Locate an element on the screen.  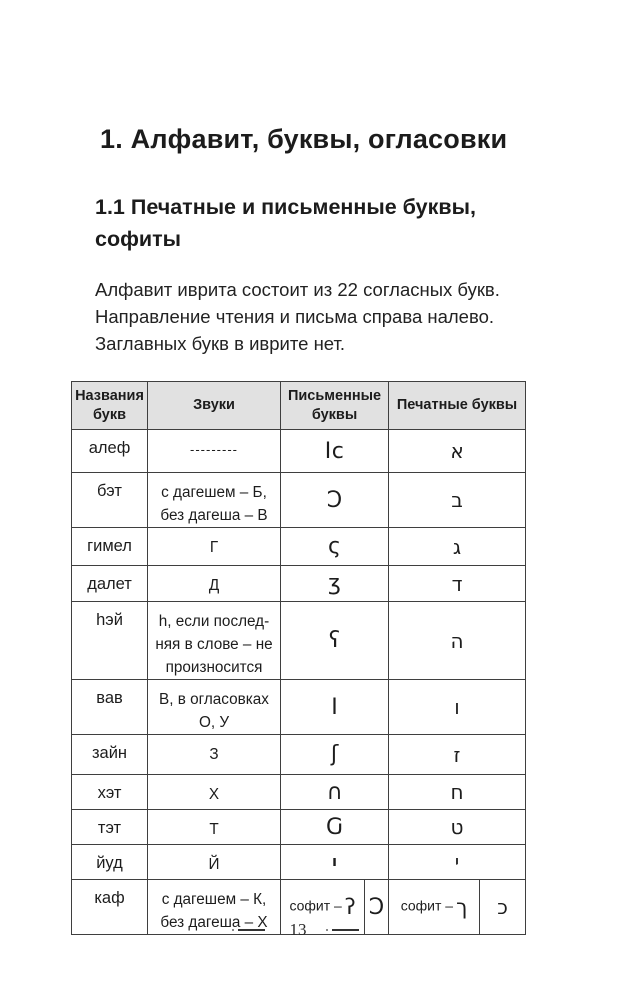
print-sofit-cell: софит – ך is located at coordinates (434, 907).